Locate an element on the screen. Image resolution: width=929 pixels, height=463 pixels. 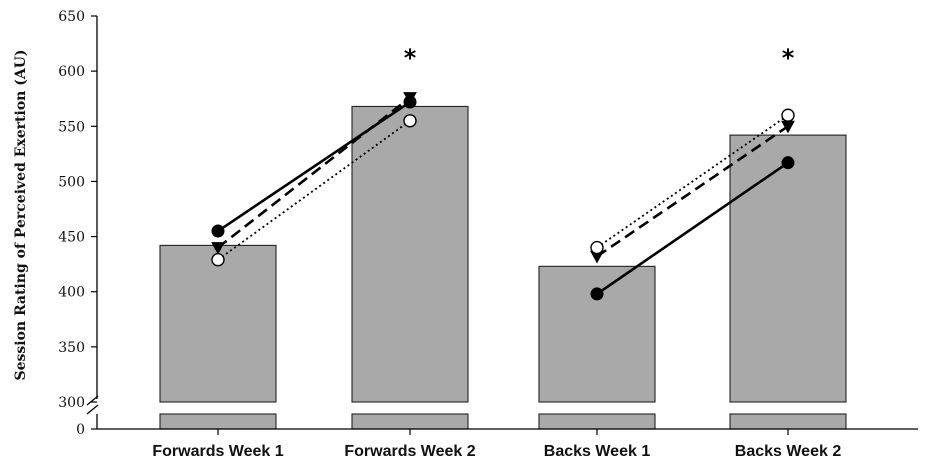
y-tick-label-450: 450 is located at coordinates (71, 238).